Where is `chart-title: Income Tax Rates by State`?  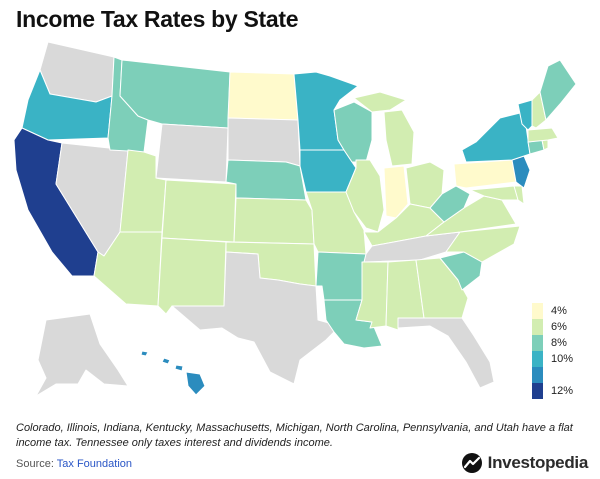 chart-title: Income Tax Rates by State is located at coordinates (157, 19).